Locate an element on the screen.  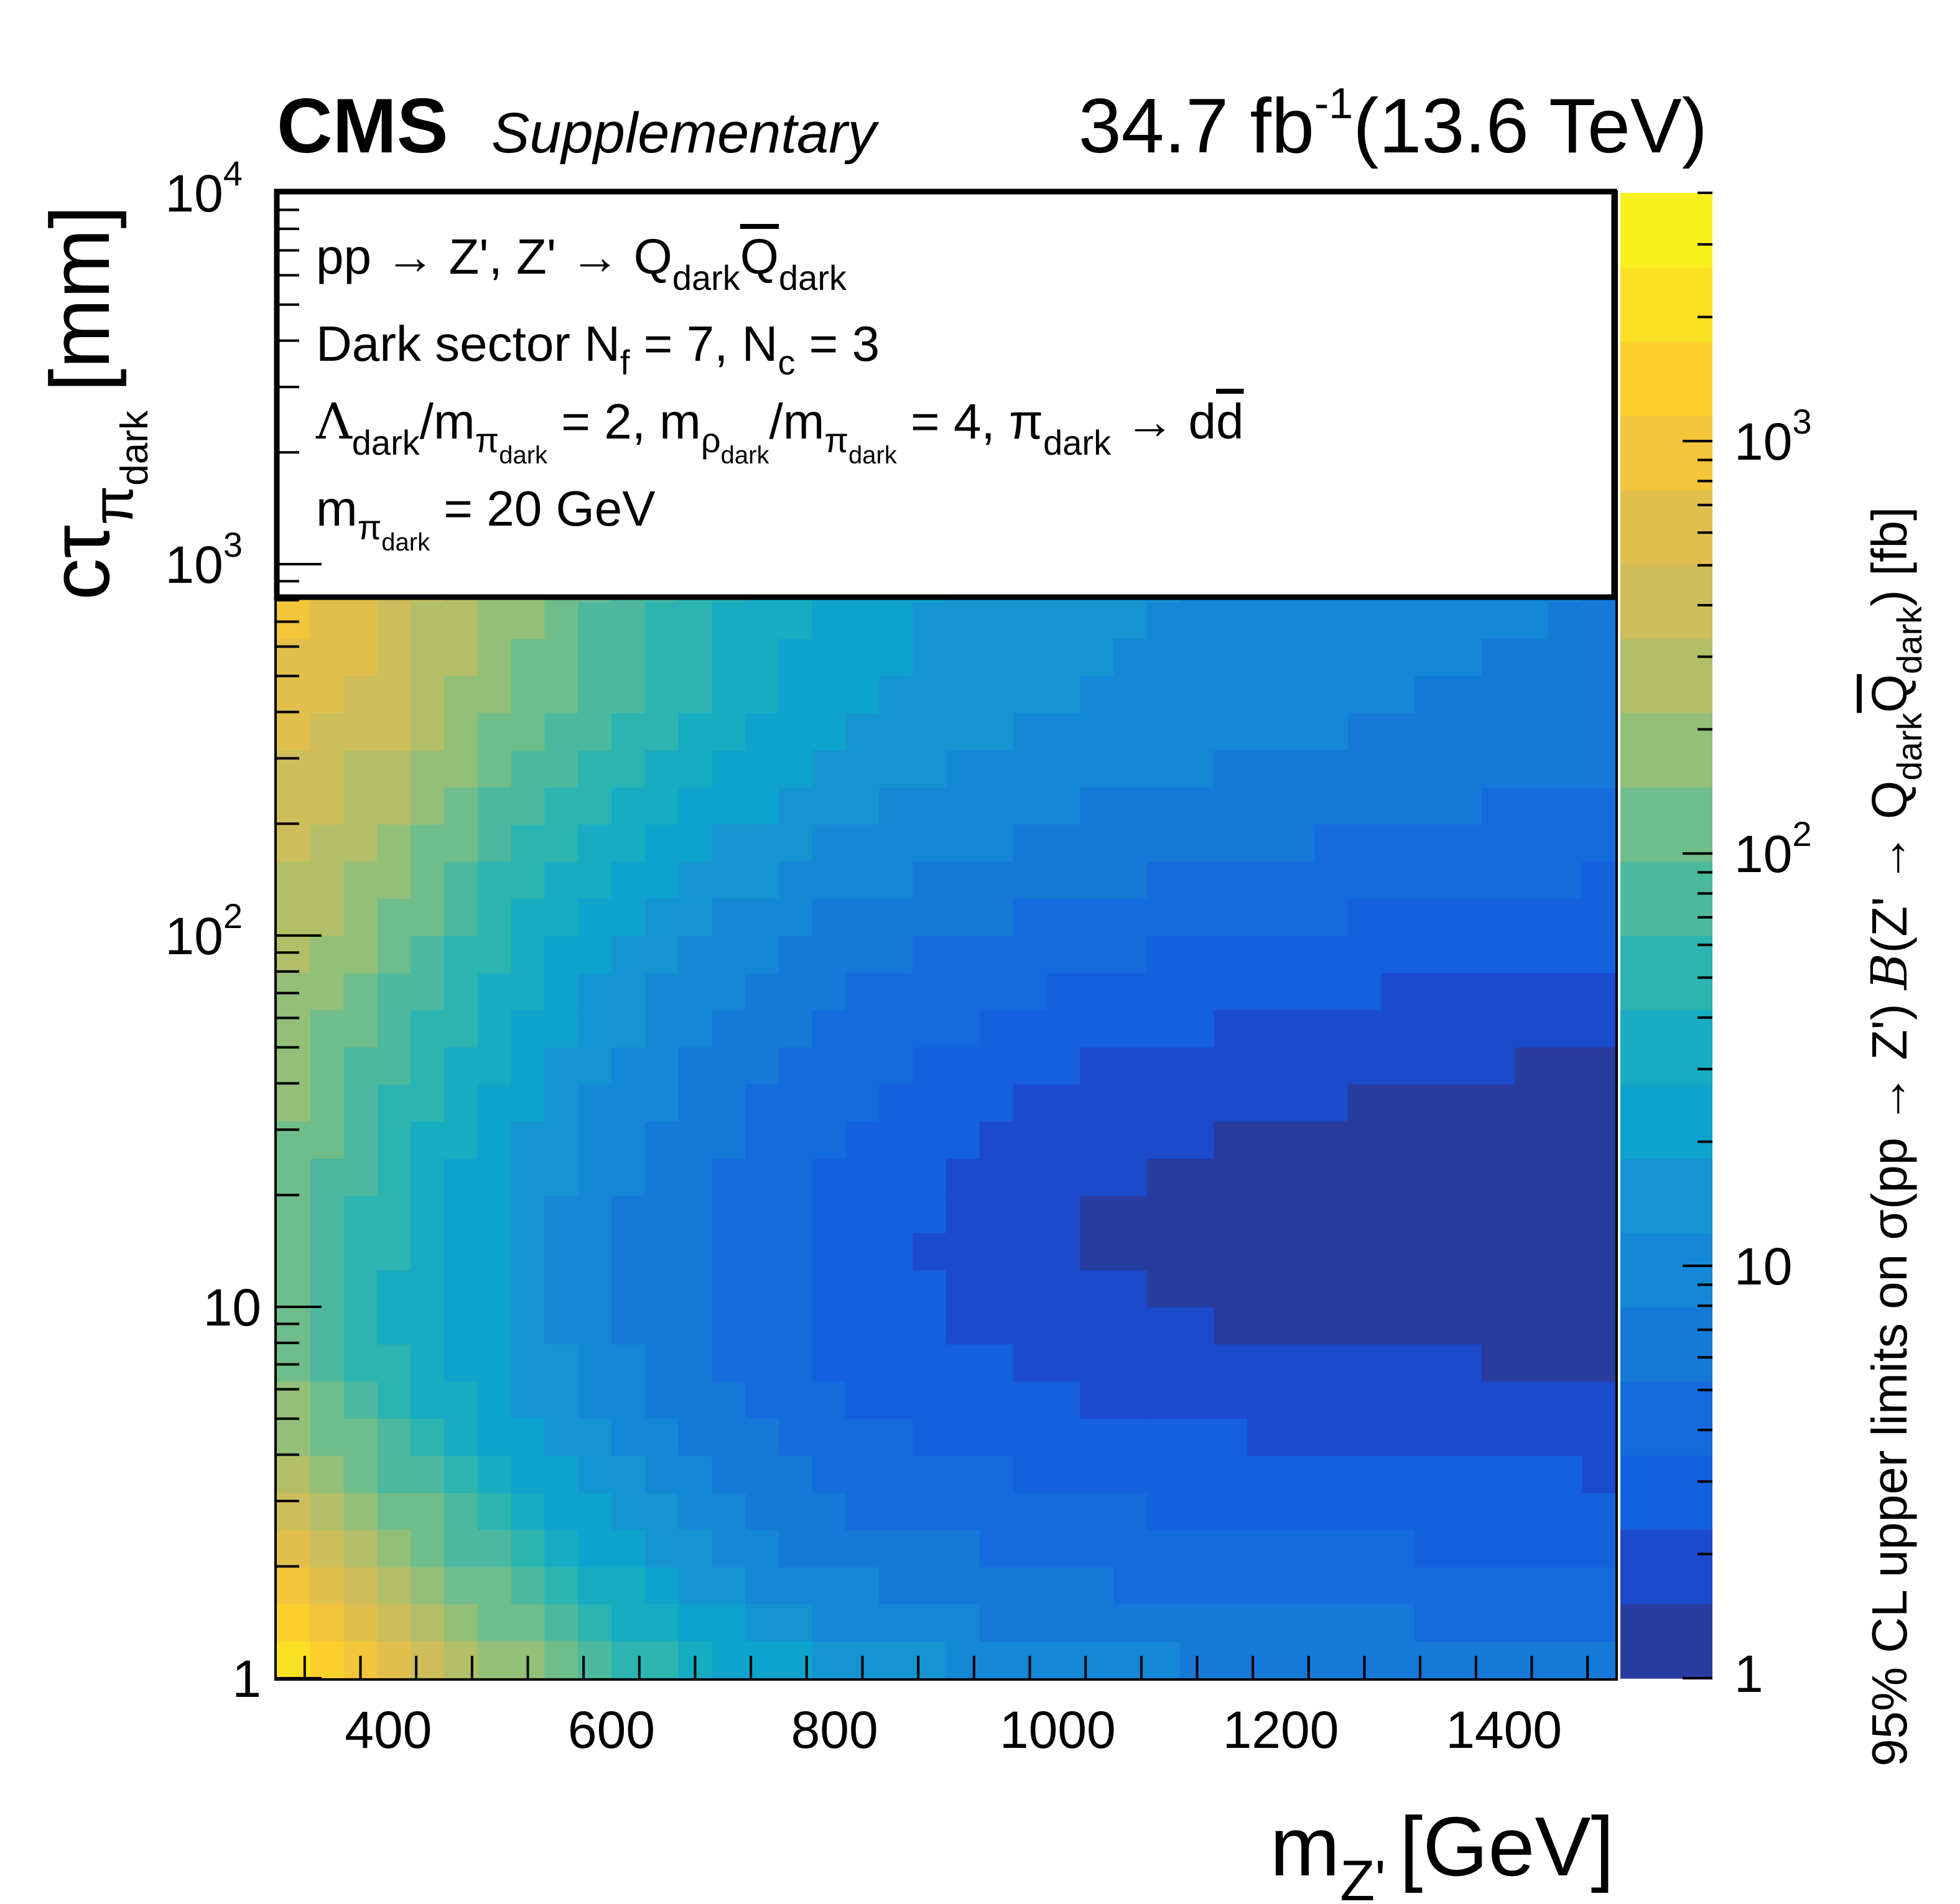
legend-mass-line: mπdark = 20 GeV is located at coordinates (486, 518).